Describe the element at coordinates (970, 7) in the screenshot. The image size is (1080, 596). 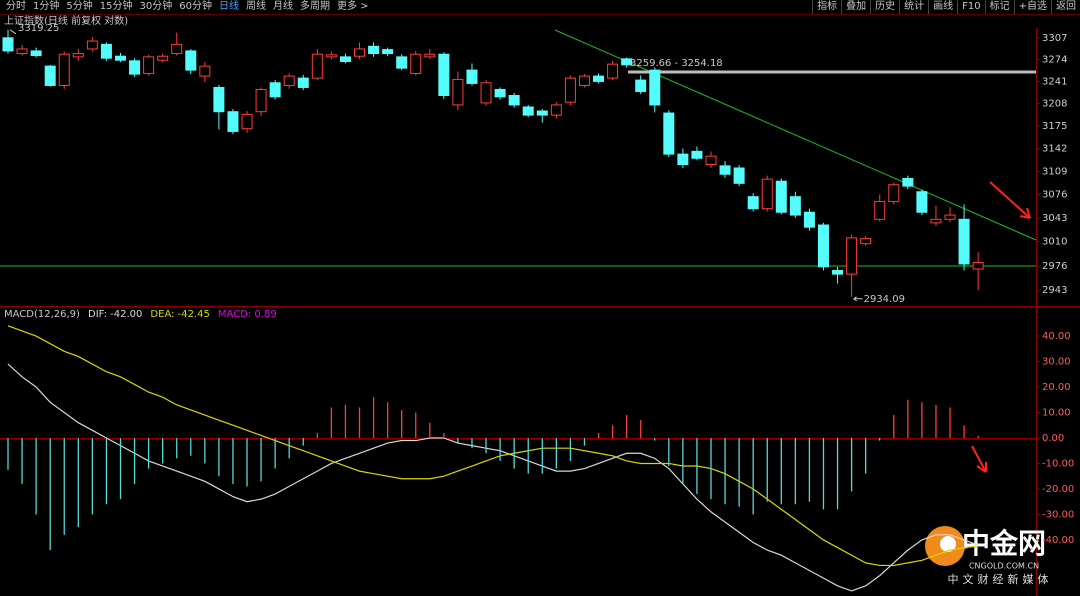
I see `tool-button: F10` at that location.